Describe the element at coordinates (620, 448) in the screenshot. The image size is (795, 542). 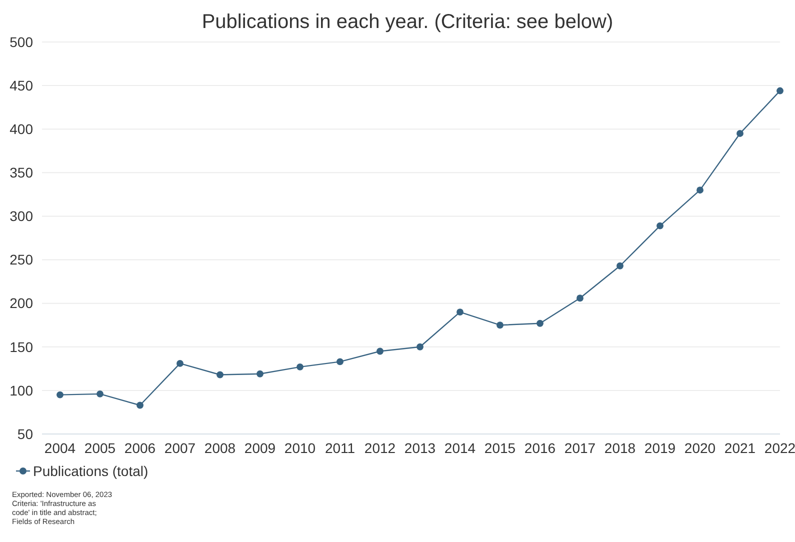
I see `x-tick-label: 2018` at that location.